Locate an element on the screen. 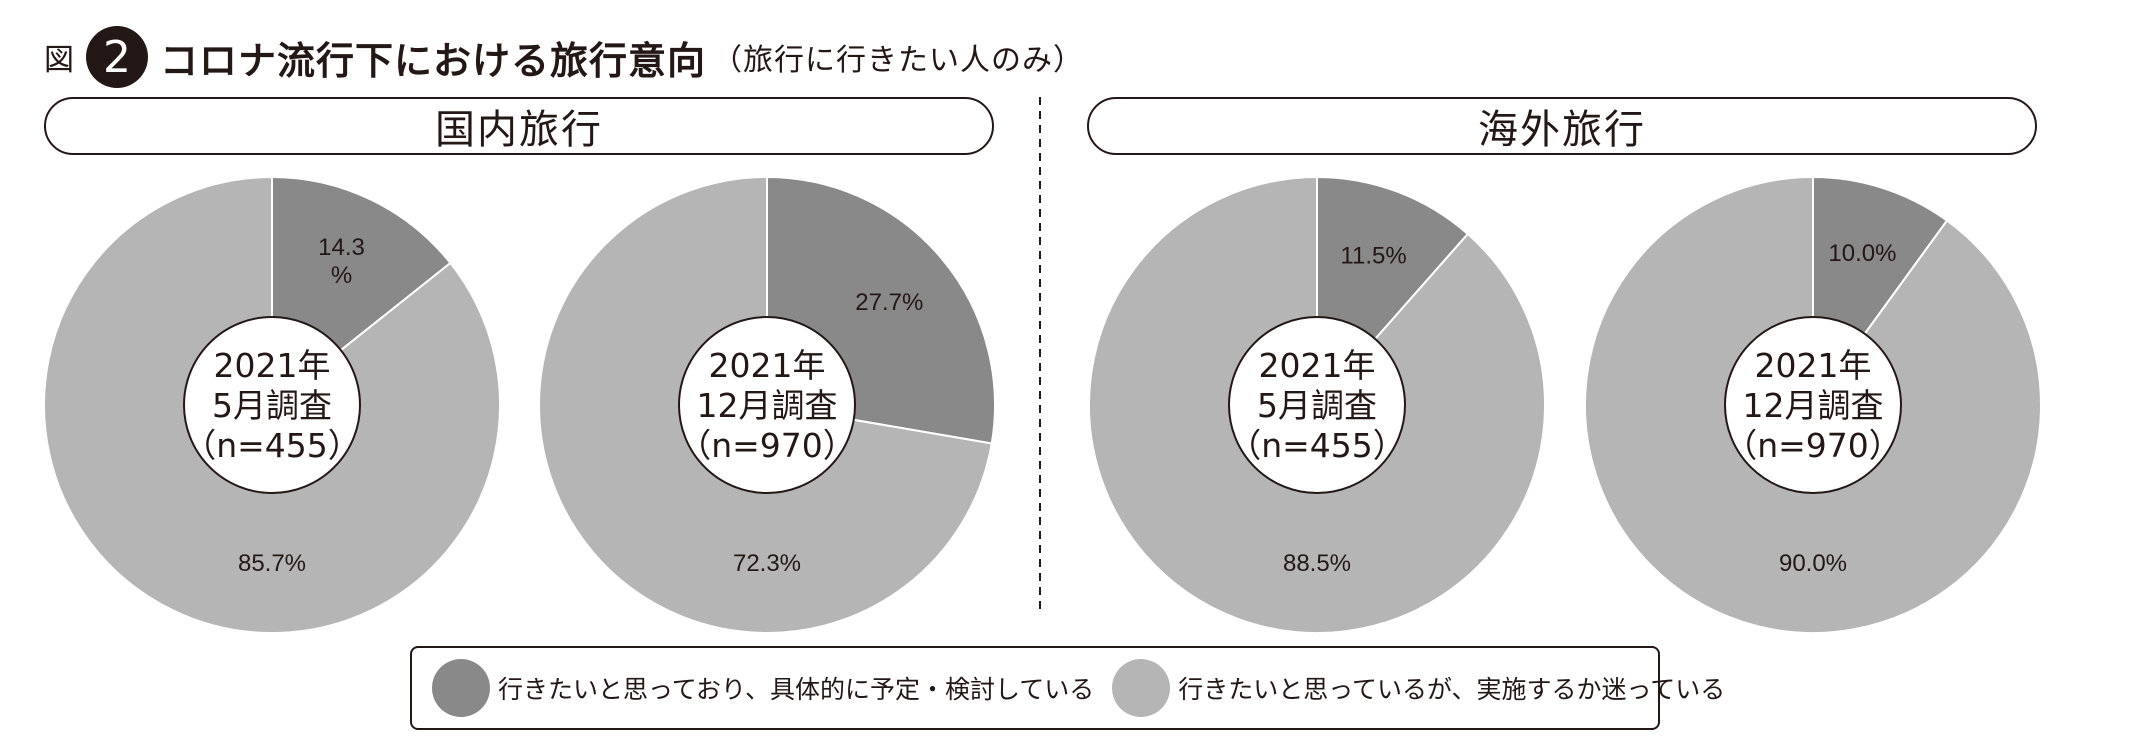  pie-4-center-label-line-2: 12月調査 is located at coordinates (1813, 405).